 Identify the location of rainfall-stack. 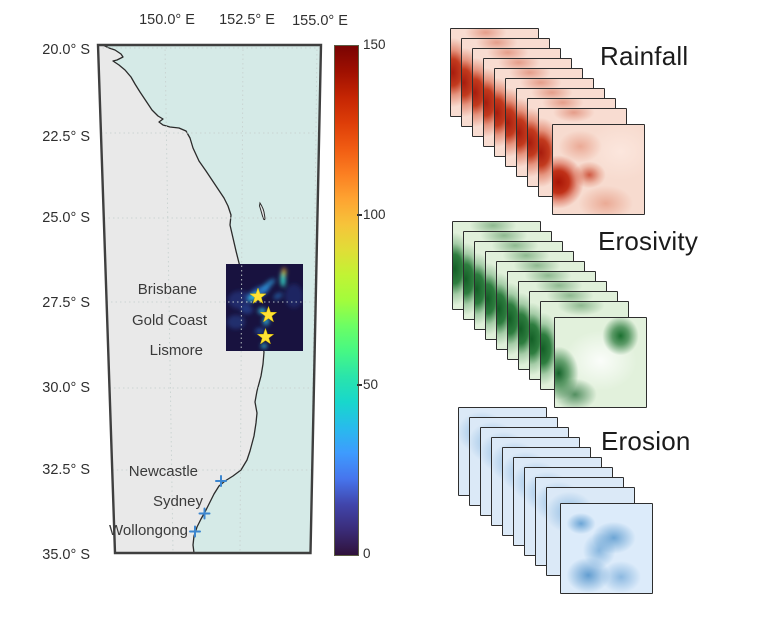
(555, 128).